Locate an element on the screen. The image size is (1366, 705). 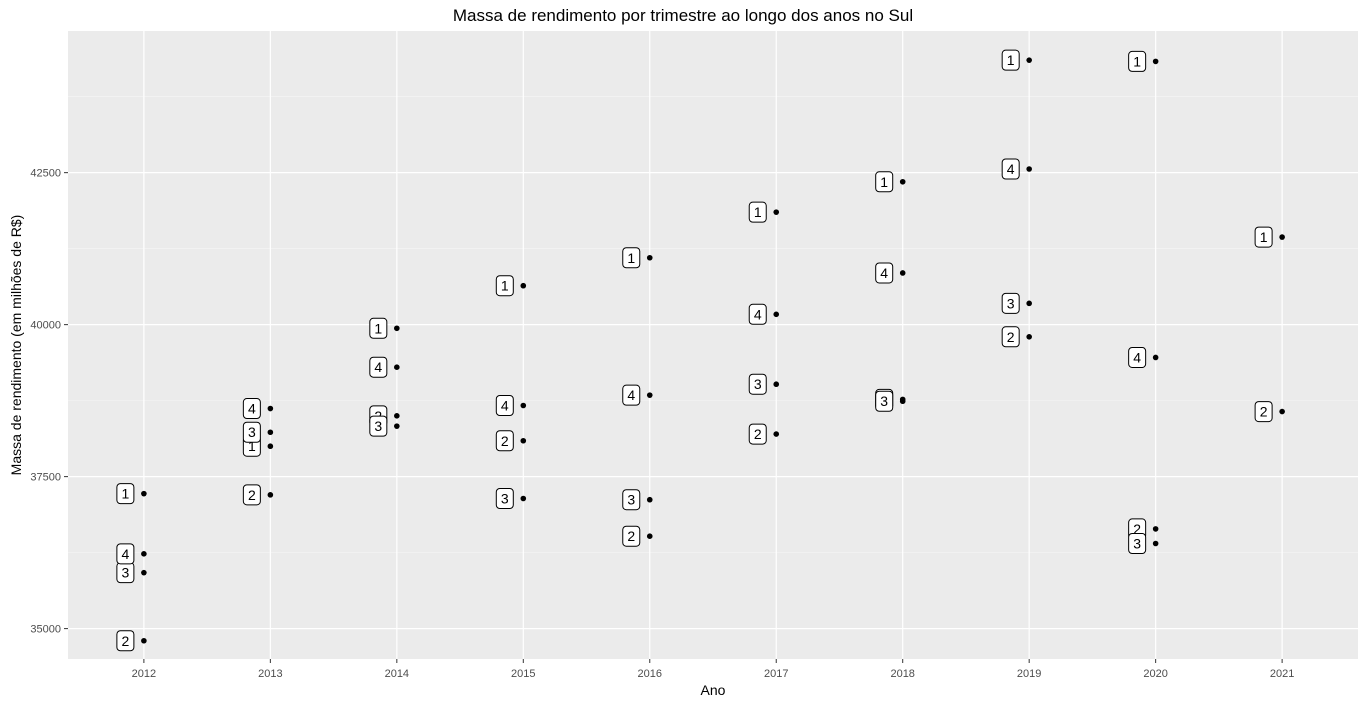
x-tick-label: 2021 is located at coordinates (1282, 674).